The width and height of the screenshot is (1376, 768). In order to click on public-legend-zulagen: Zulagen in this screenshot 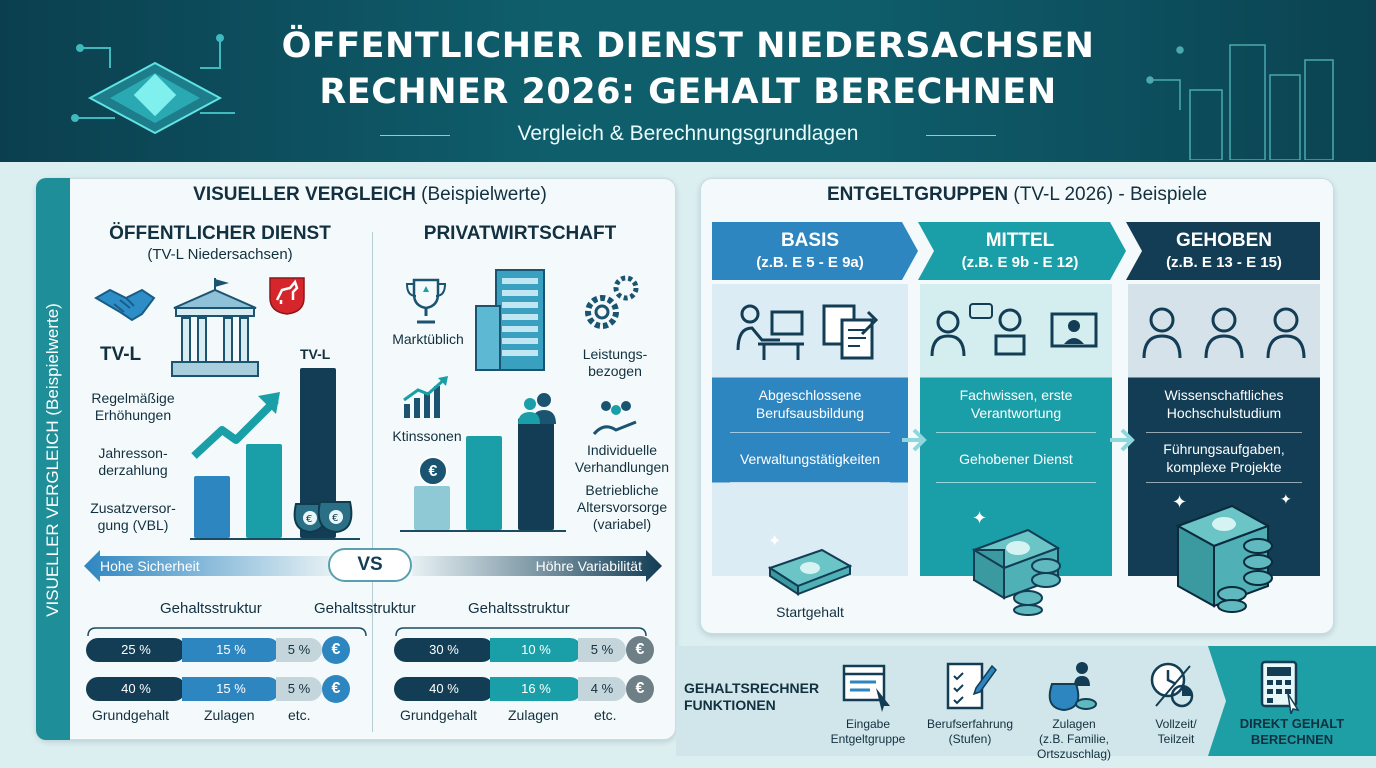, I will do `click(229, 715)`.